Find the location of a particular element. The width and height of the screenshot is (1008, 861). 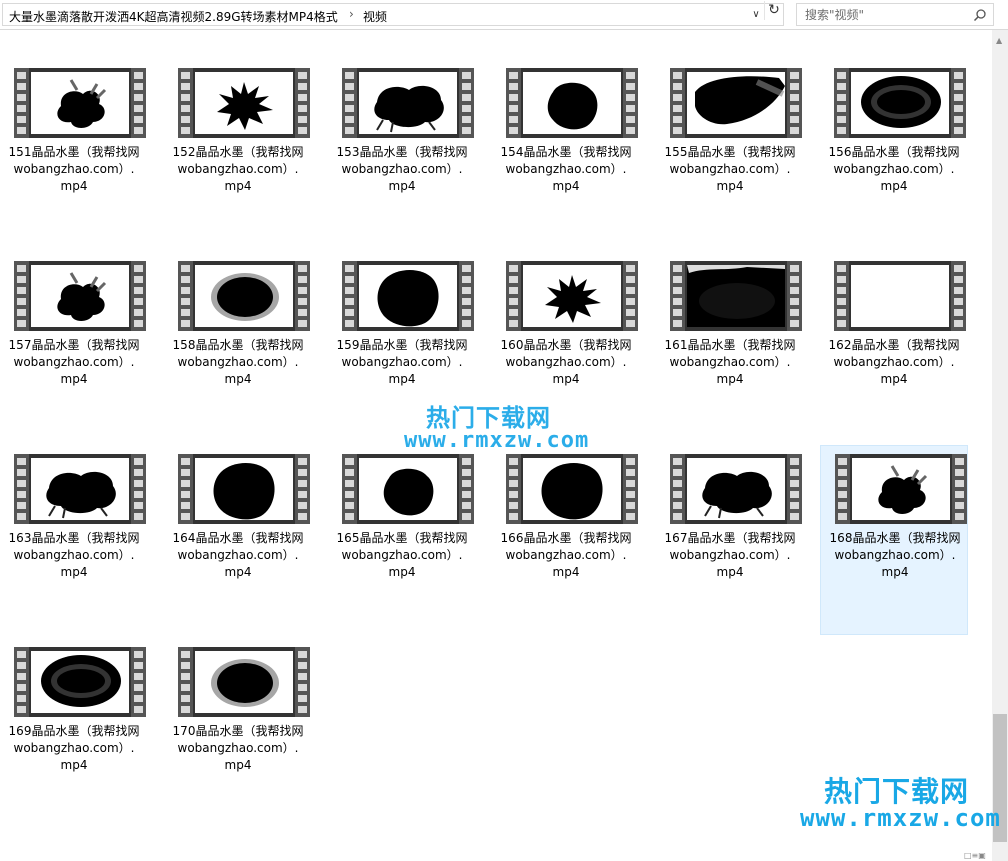

file-tile: 157晶品水墨（我帮找网 wobangzhao.com）. mp4 is located at coordinates (74, 348).